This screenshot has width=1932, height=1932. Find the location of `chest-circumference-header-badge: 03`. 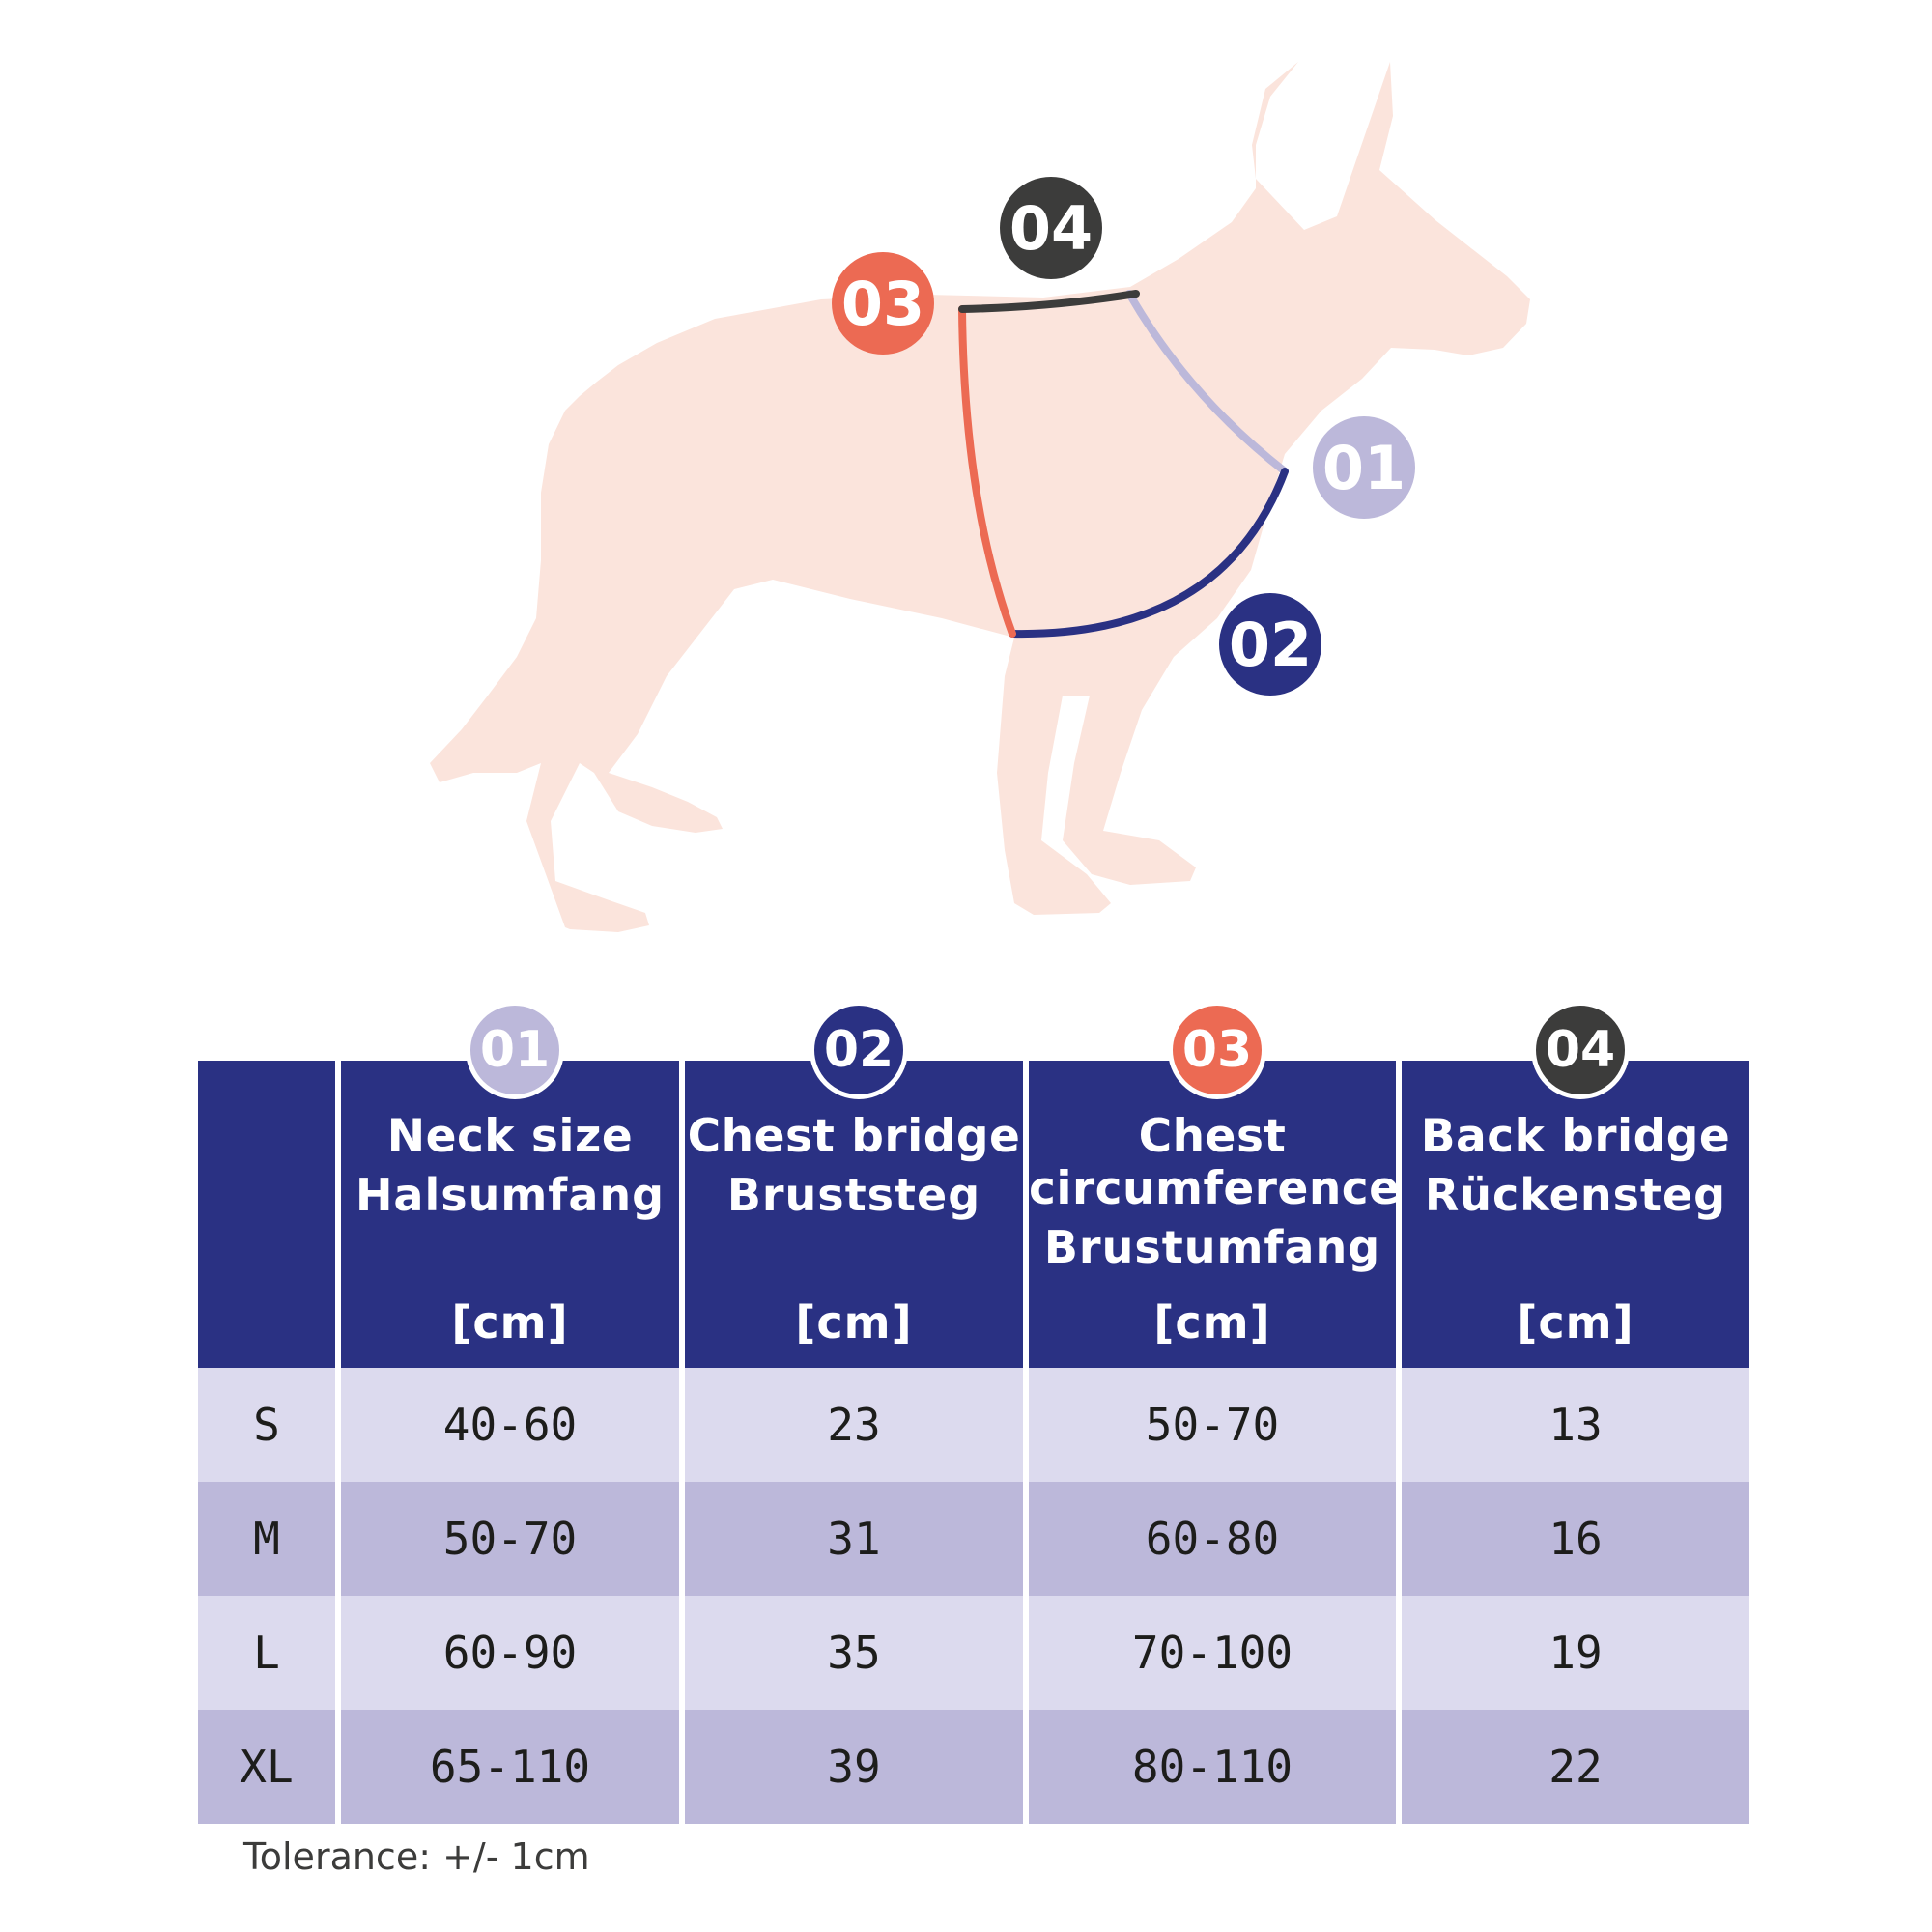

chest-circumference-header-badge: 03 is located at coordinates (1217, 1050).